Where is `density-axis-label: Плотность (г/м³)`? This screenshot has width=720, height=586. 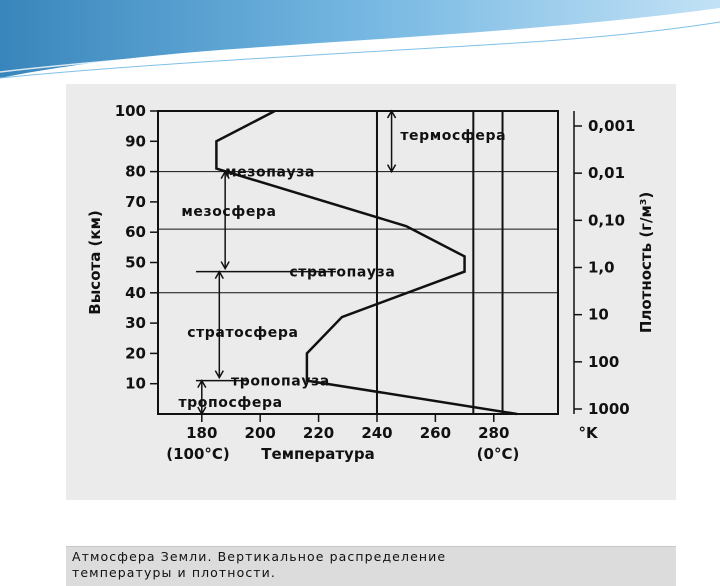 density-axis-label: Плотность (г/м³) is located at coordinates (646, 262).